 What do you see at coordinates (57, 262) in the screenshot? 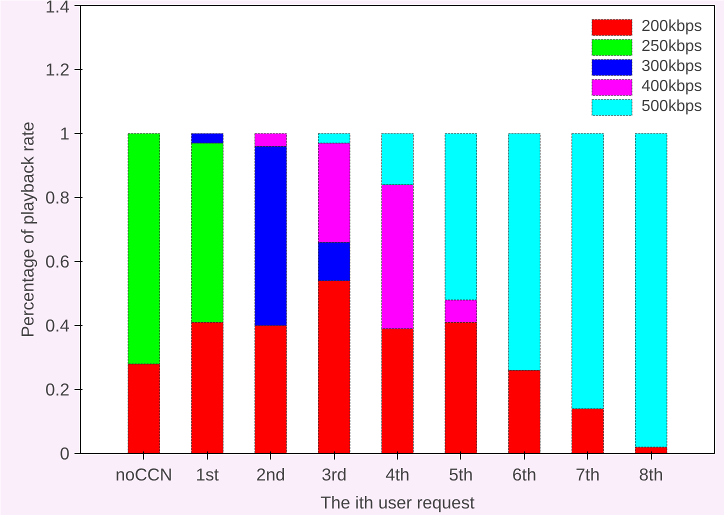
I see `y-tick-label: 0.6` at bounding box center [57, 262].